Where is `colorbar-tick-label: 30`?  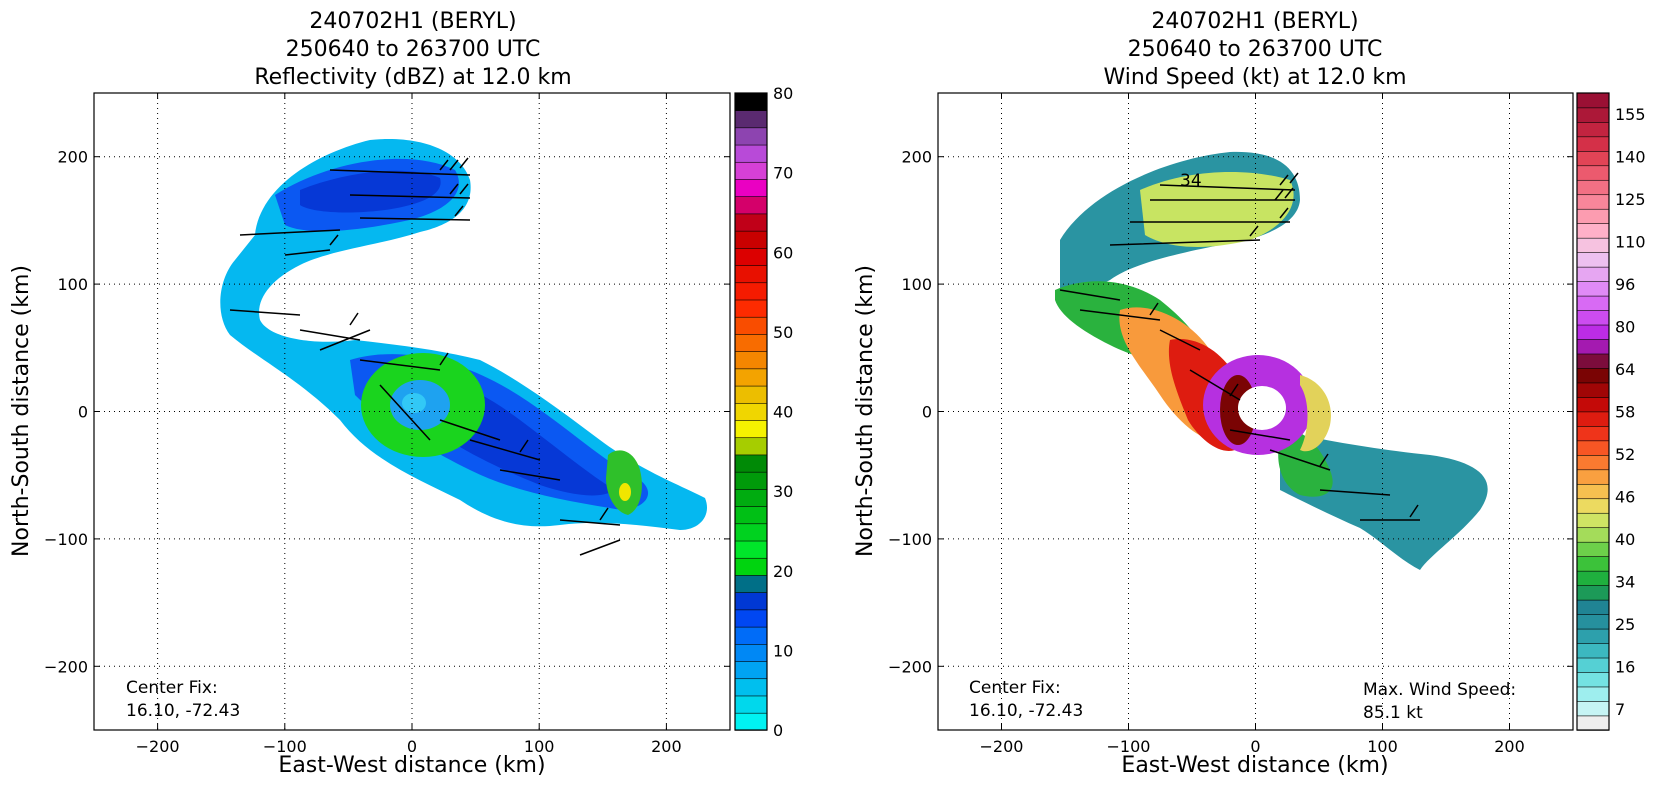 colorbar-tick-label: 30 is located at coordinates (783, 491).